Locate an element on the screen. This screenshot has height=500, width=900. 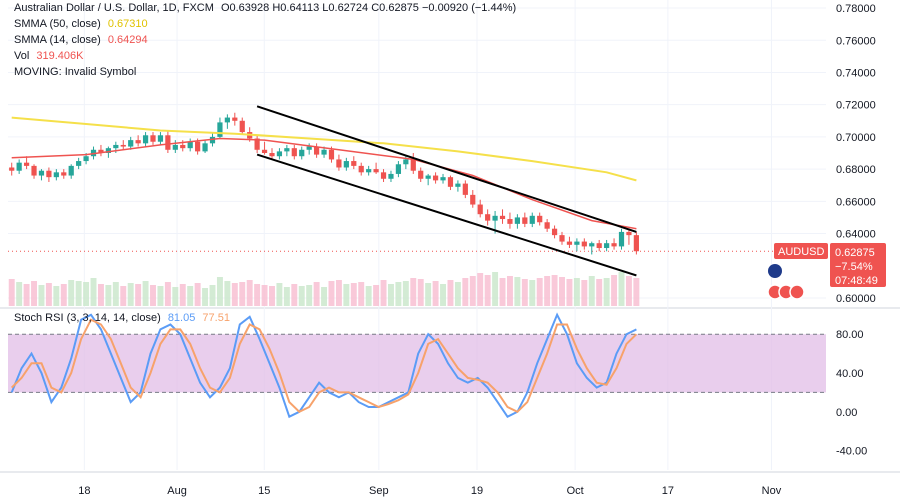
us-flag-icon is located at coordinates (797, 292).